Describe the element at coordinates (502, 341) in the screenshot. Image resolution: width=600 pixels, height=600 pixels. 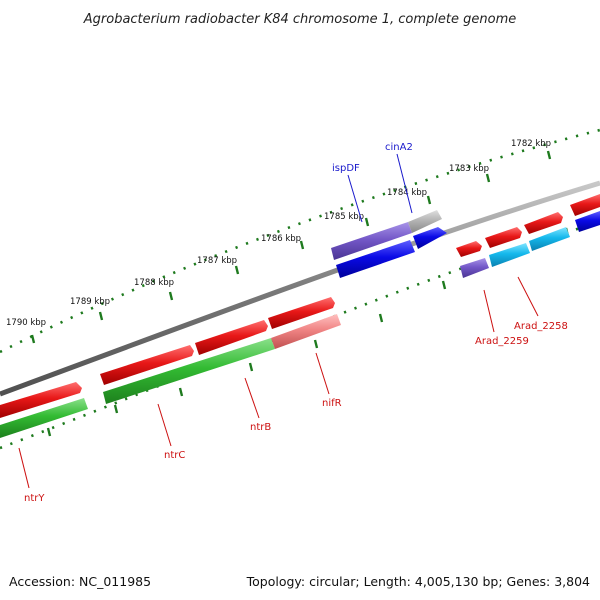
I see `gene-label-Arad_2259: Arad_2259` at that location.